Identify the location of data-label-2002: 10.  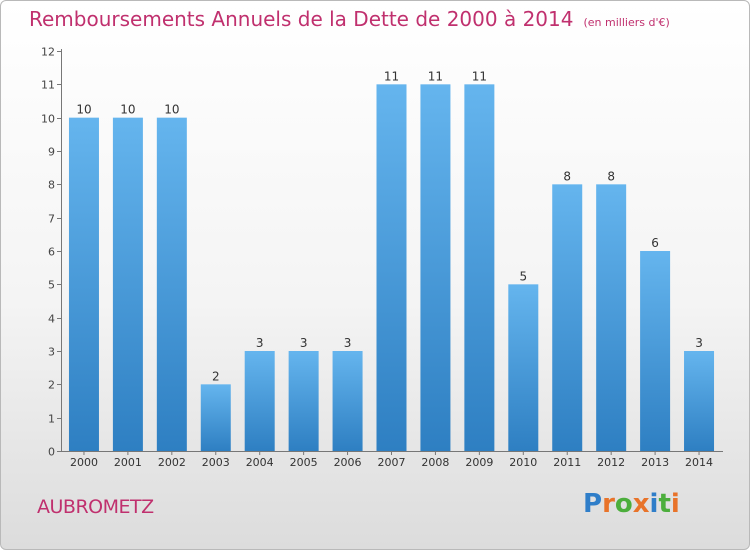
(171, 110).